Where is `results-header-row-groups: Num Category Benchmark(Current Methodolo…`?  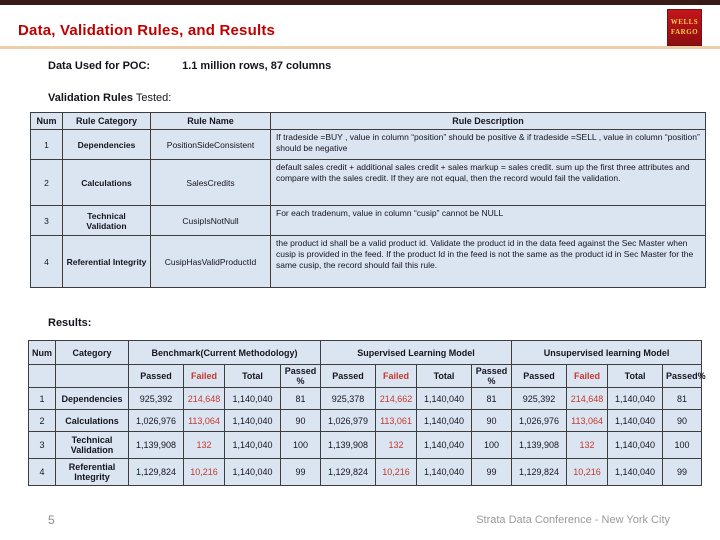 results-header-row-groups: Num Category Benchmark(Current Methodolo… is located at coordinates (365, 352).